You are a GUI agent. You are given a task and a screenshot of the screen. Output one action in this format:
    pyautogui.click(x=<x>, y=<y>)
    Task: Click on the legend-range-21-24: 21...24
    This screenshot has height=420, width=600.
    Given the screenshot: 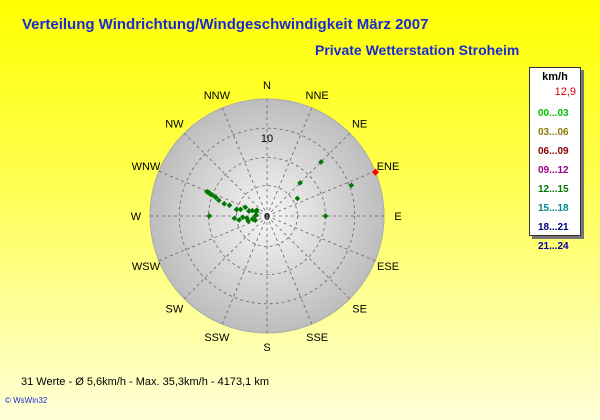 What is the action you would take?
    pyautogui.click(x=553, y=246)
    